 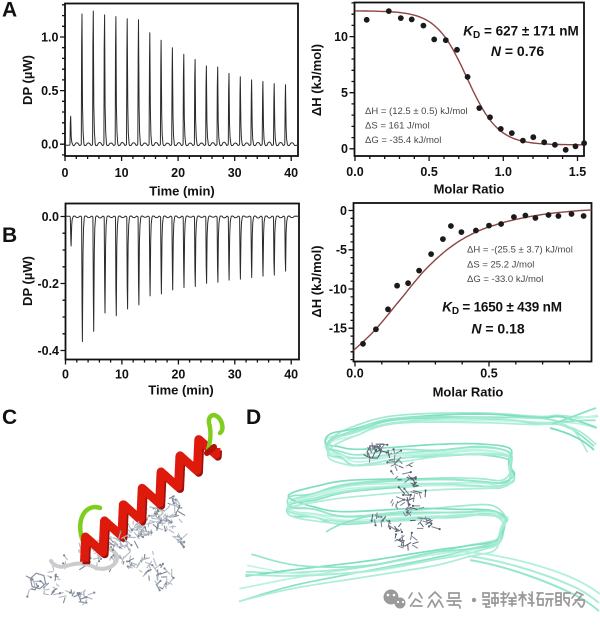 What do you see at coordinates (9, 235) in the screenshot?
I see `svg-text: B` at bounding box center [9, 235].